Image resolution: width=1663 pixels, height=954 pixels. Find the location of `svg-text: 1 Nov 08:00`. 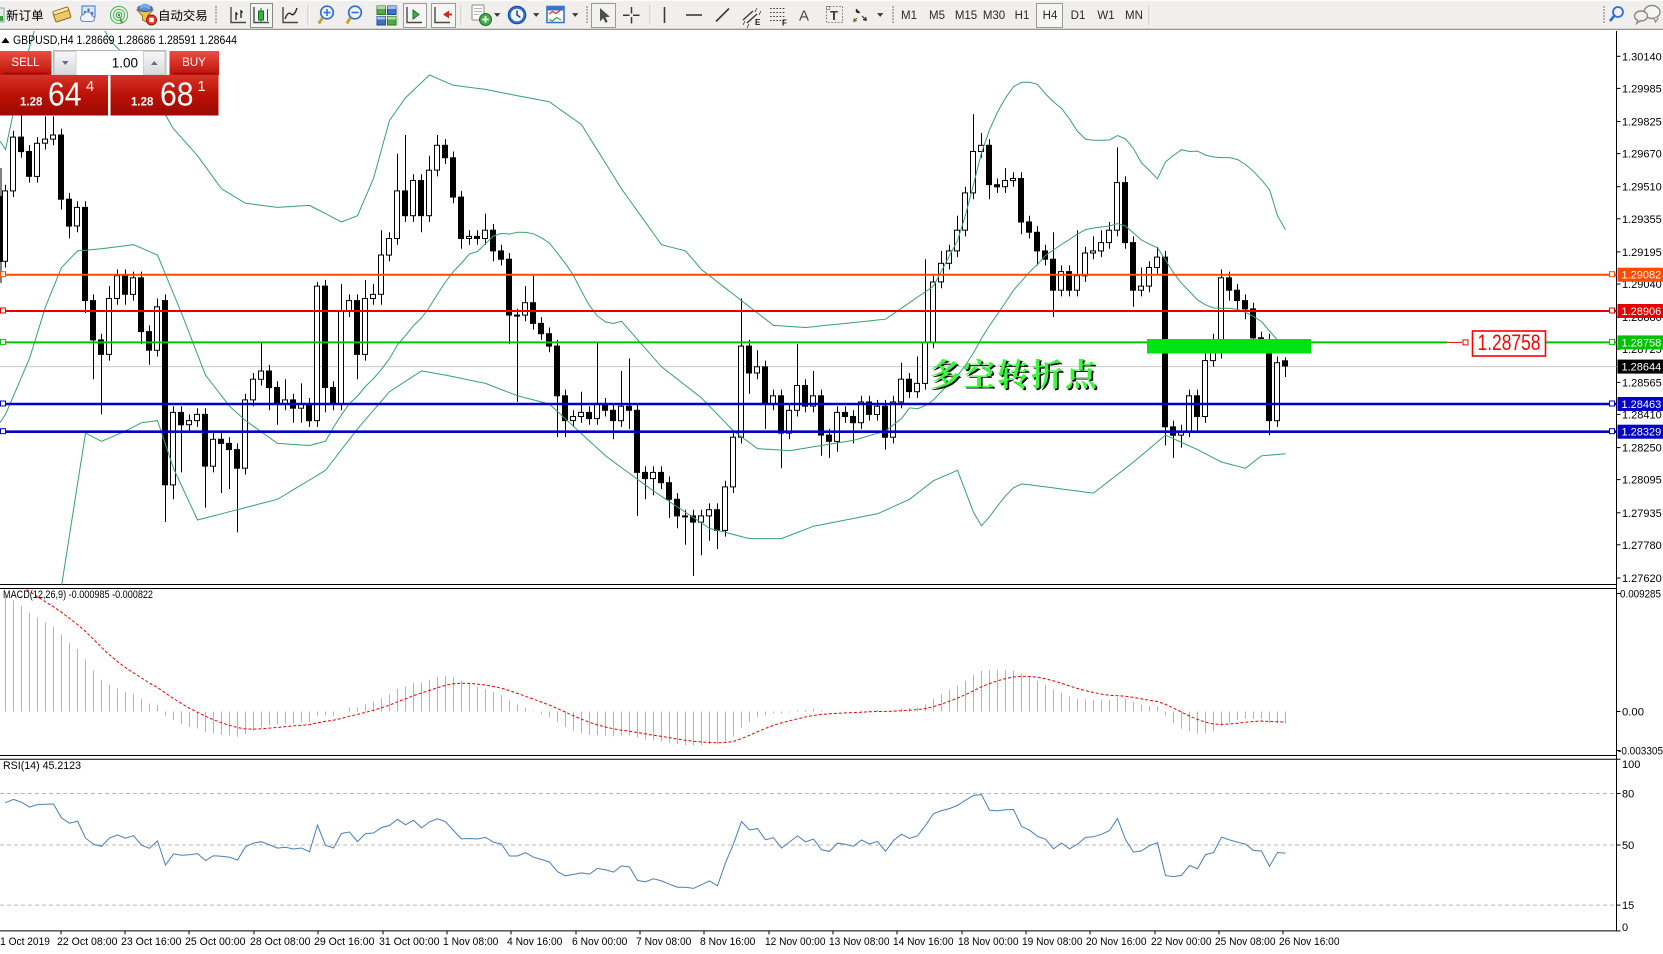

svg-text: 1 Nov 08:00 is located at coordinates (470, 942).